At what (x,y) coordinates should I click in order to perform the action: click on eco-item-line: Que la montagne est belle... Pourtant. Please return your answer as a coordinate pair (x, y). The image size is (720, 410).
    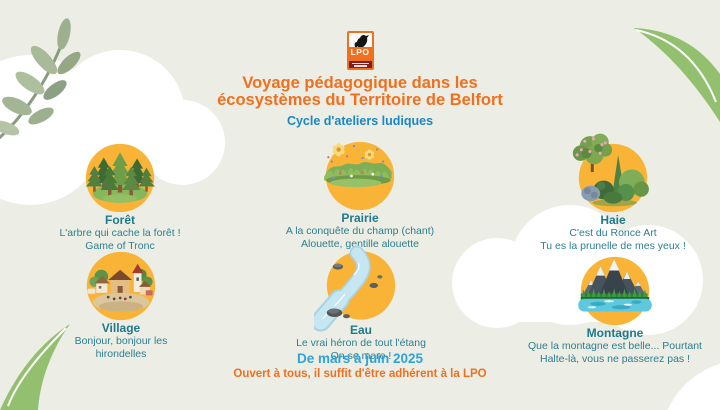
    Looking at the image, I should click on (615, 346).